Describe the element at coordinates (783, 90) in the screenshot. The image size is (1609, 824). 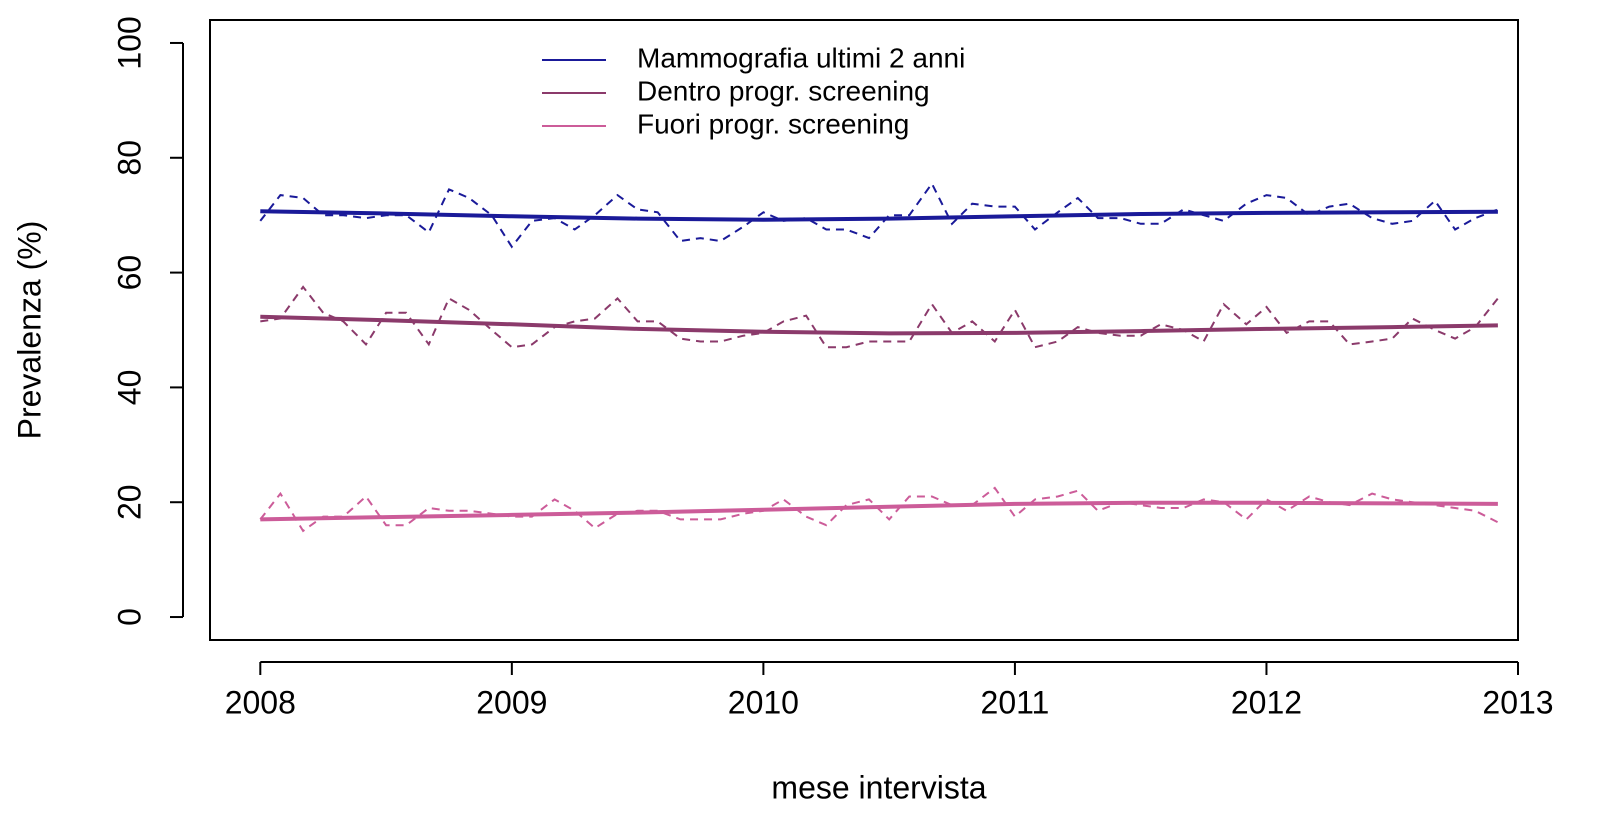
I see `legend-label: Dentro progr. screening` at that location.